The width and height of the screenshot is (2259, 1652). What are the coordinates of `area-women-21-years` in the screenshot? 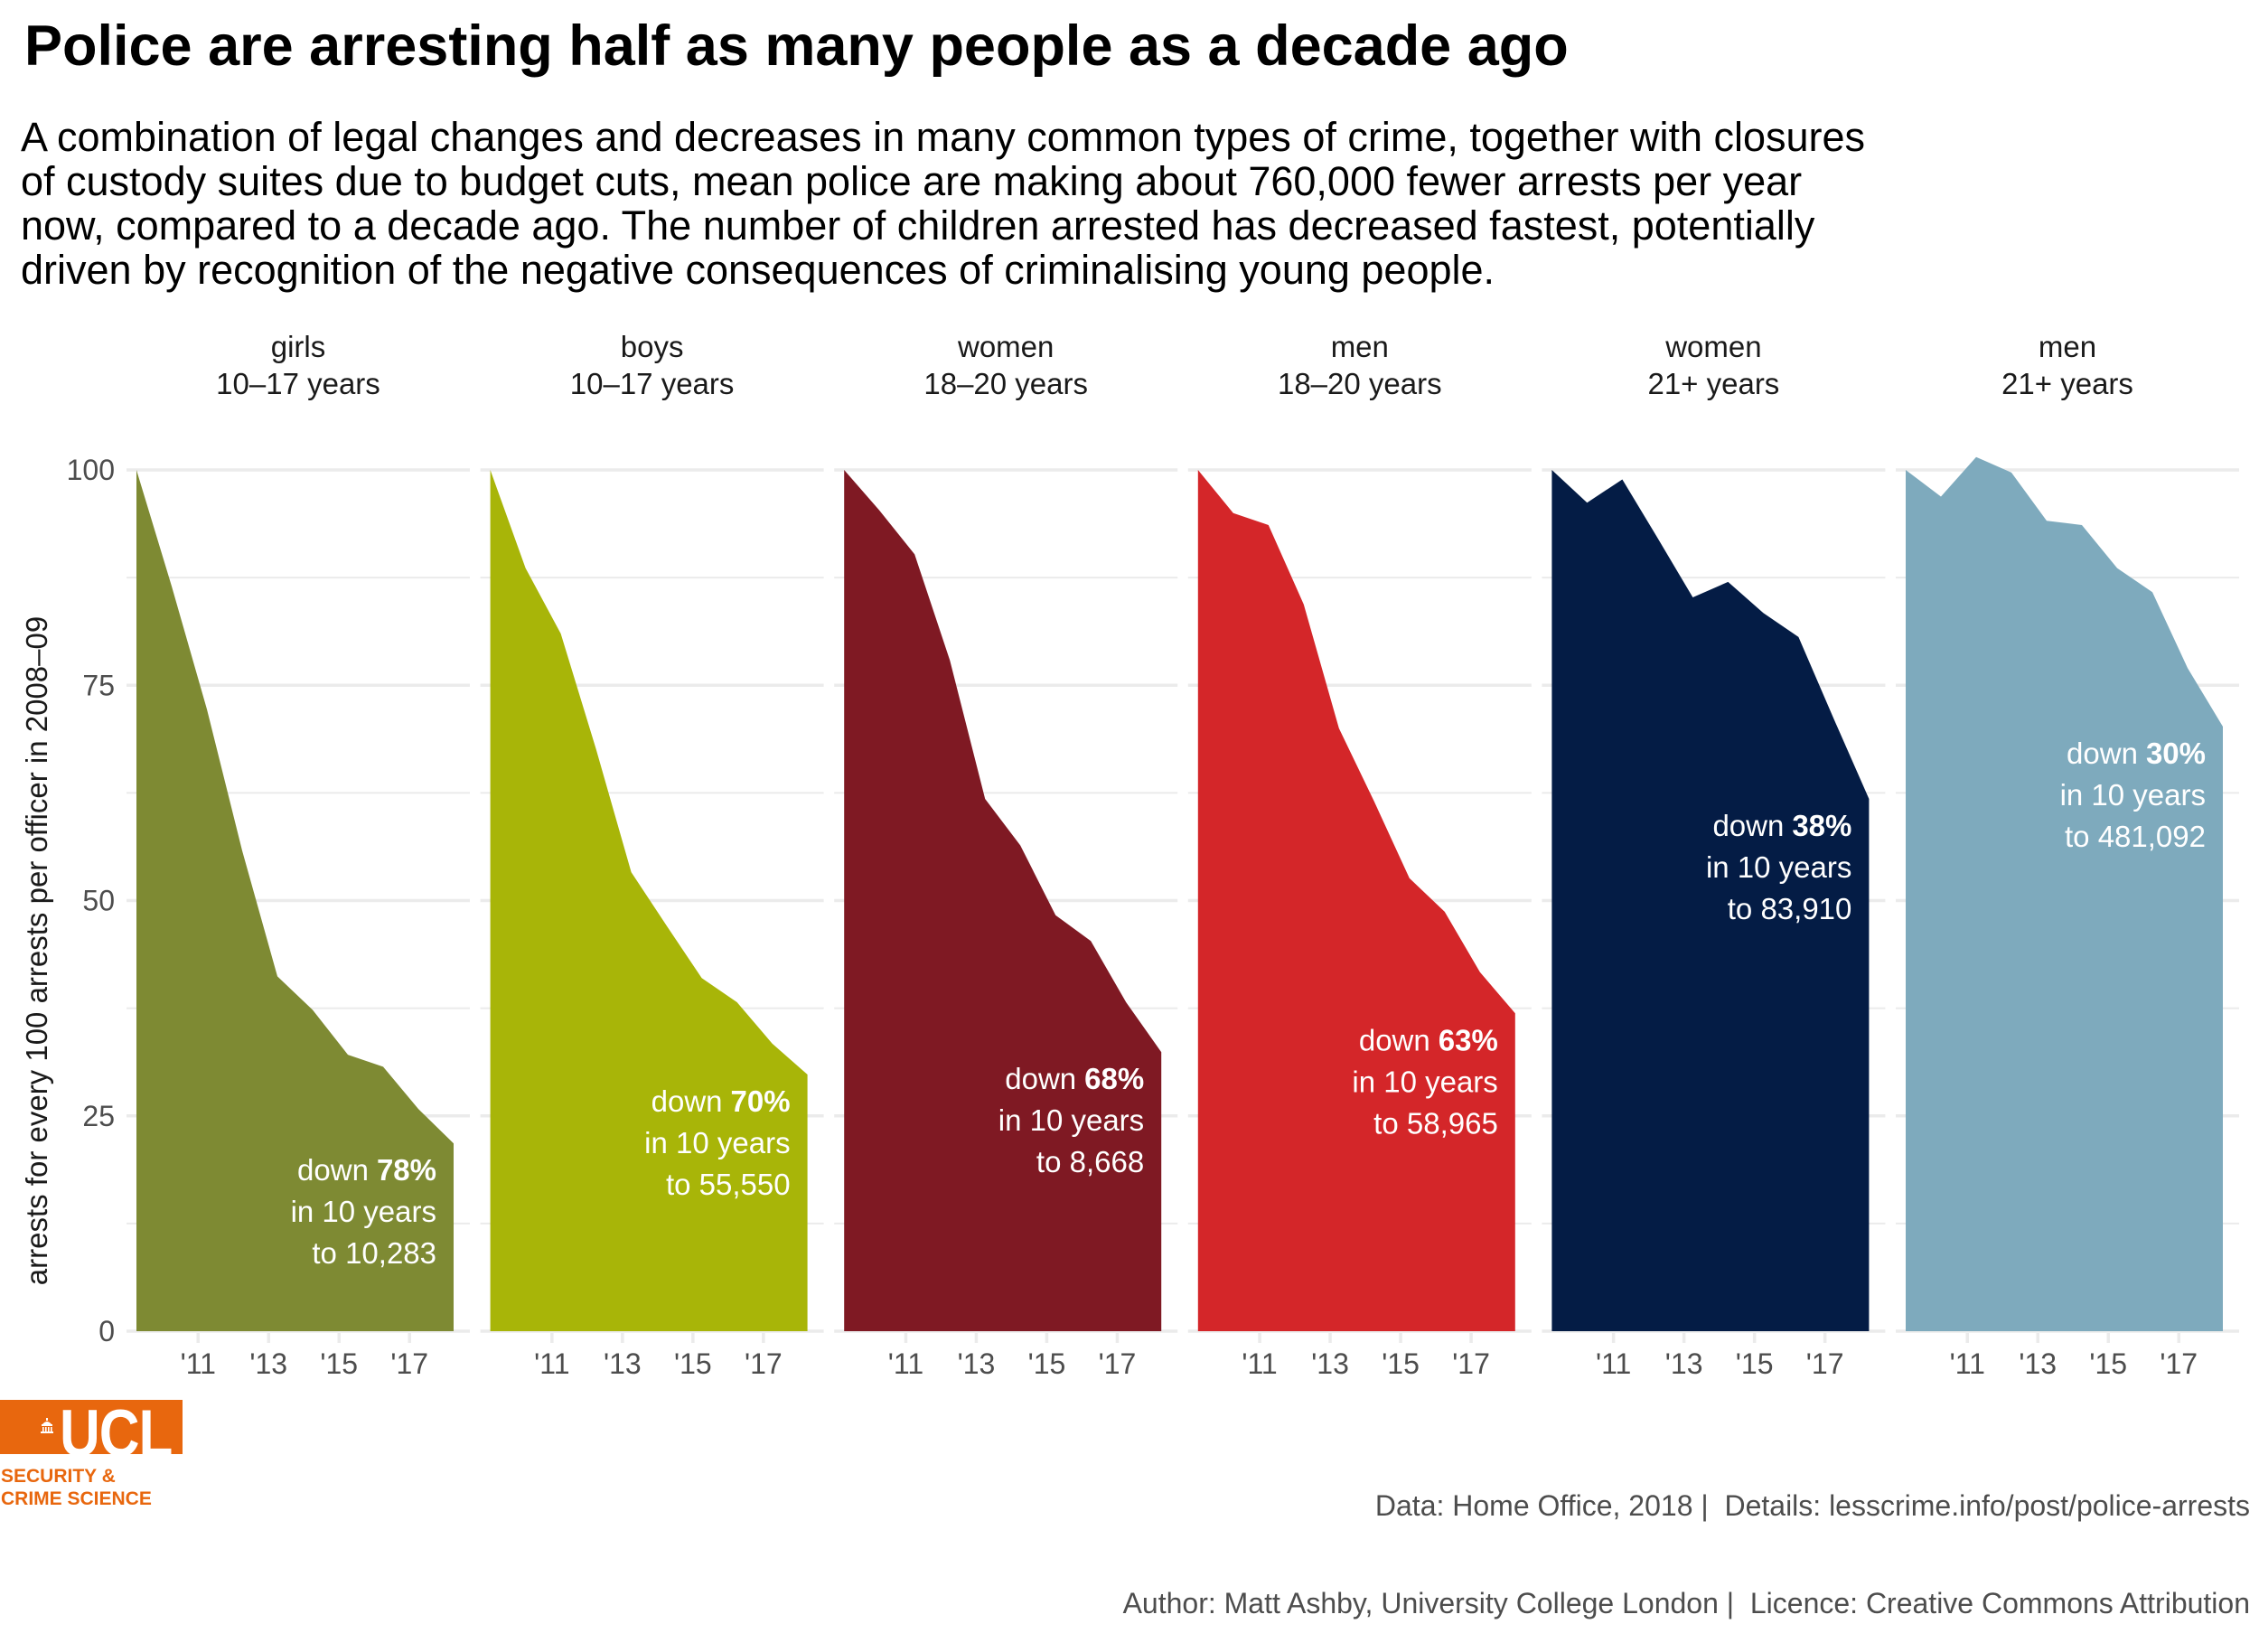 It's located at (1710, 900).